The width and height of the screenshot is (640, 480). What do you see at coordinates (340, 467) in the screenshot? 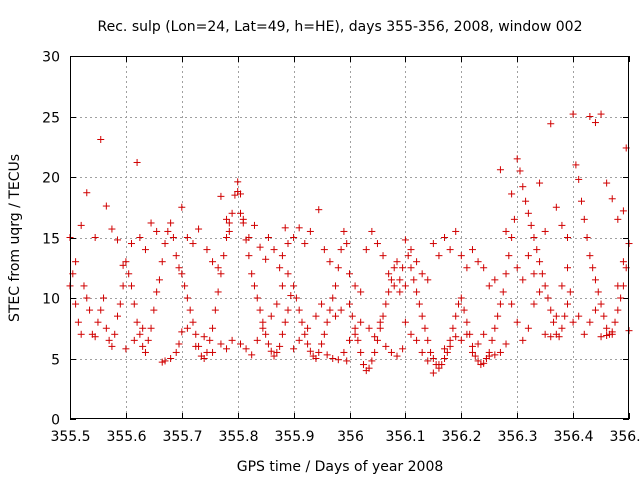
I see `x-axis-label: GPS time / Days of year 2008` at bounding box center [340, 467].